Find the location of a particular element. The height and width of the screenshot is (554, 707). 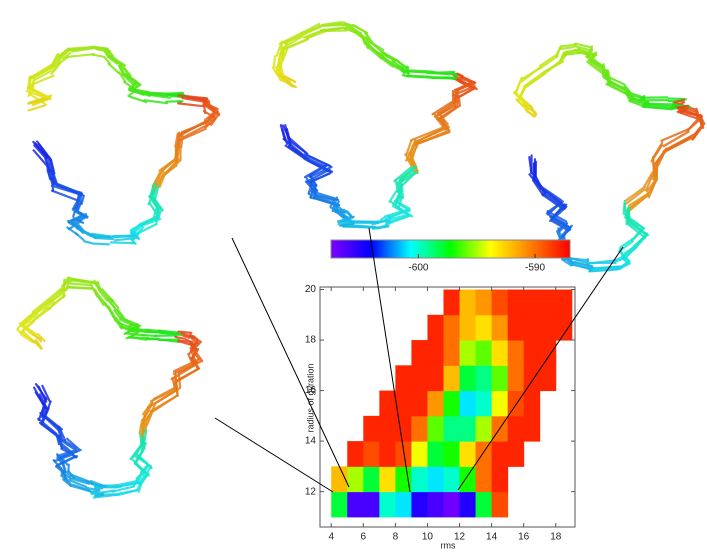

x-tick-label: 10 is located at coordinates (428, 537).